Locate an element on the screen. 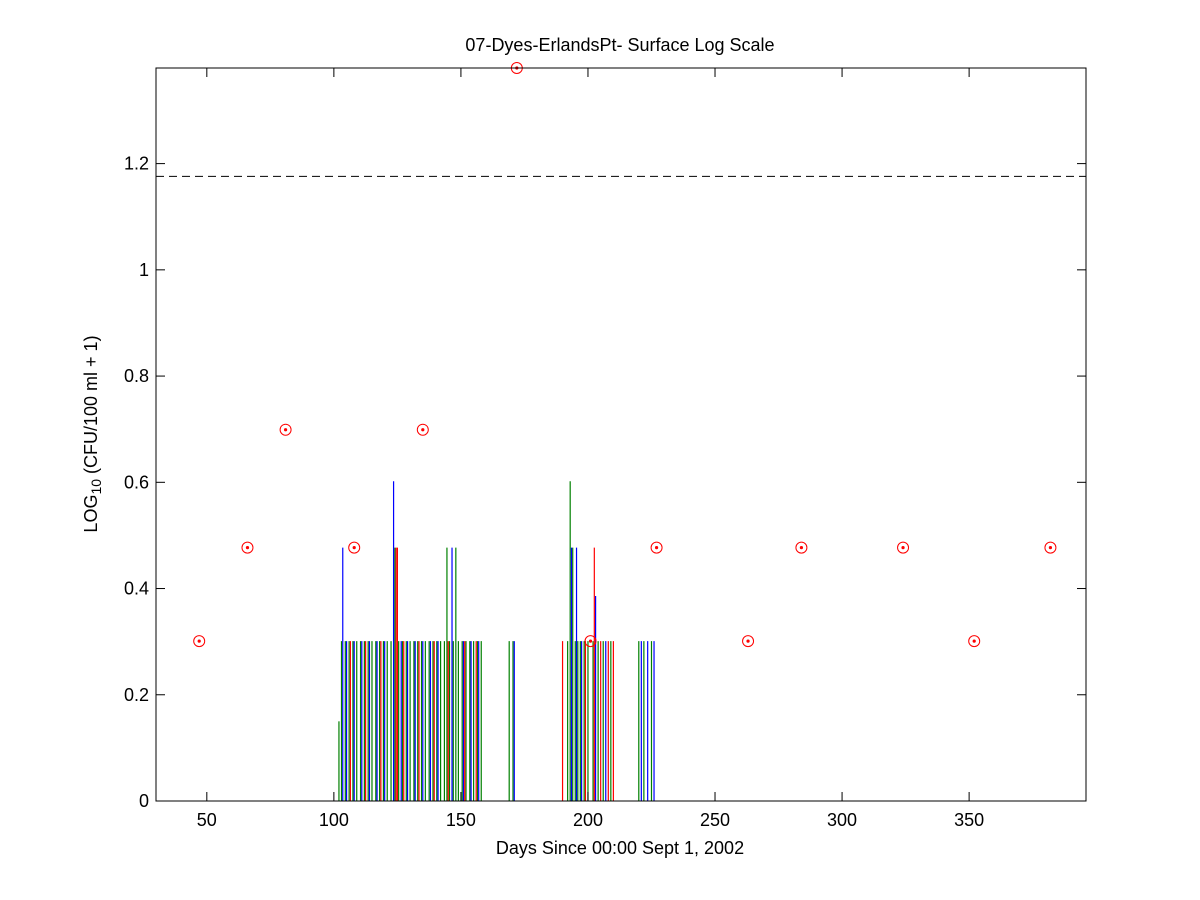 Image resolution: width=1200 pixels, height=900 pixels. y-tick-label-1: 0.2 is located at coordinates (136, 695).